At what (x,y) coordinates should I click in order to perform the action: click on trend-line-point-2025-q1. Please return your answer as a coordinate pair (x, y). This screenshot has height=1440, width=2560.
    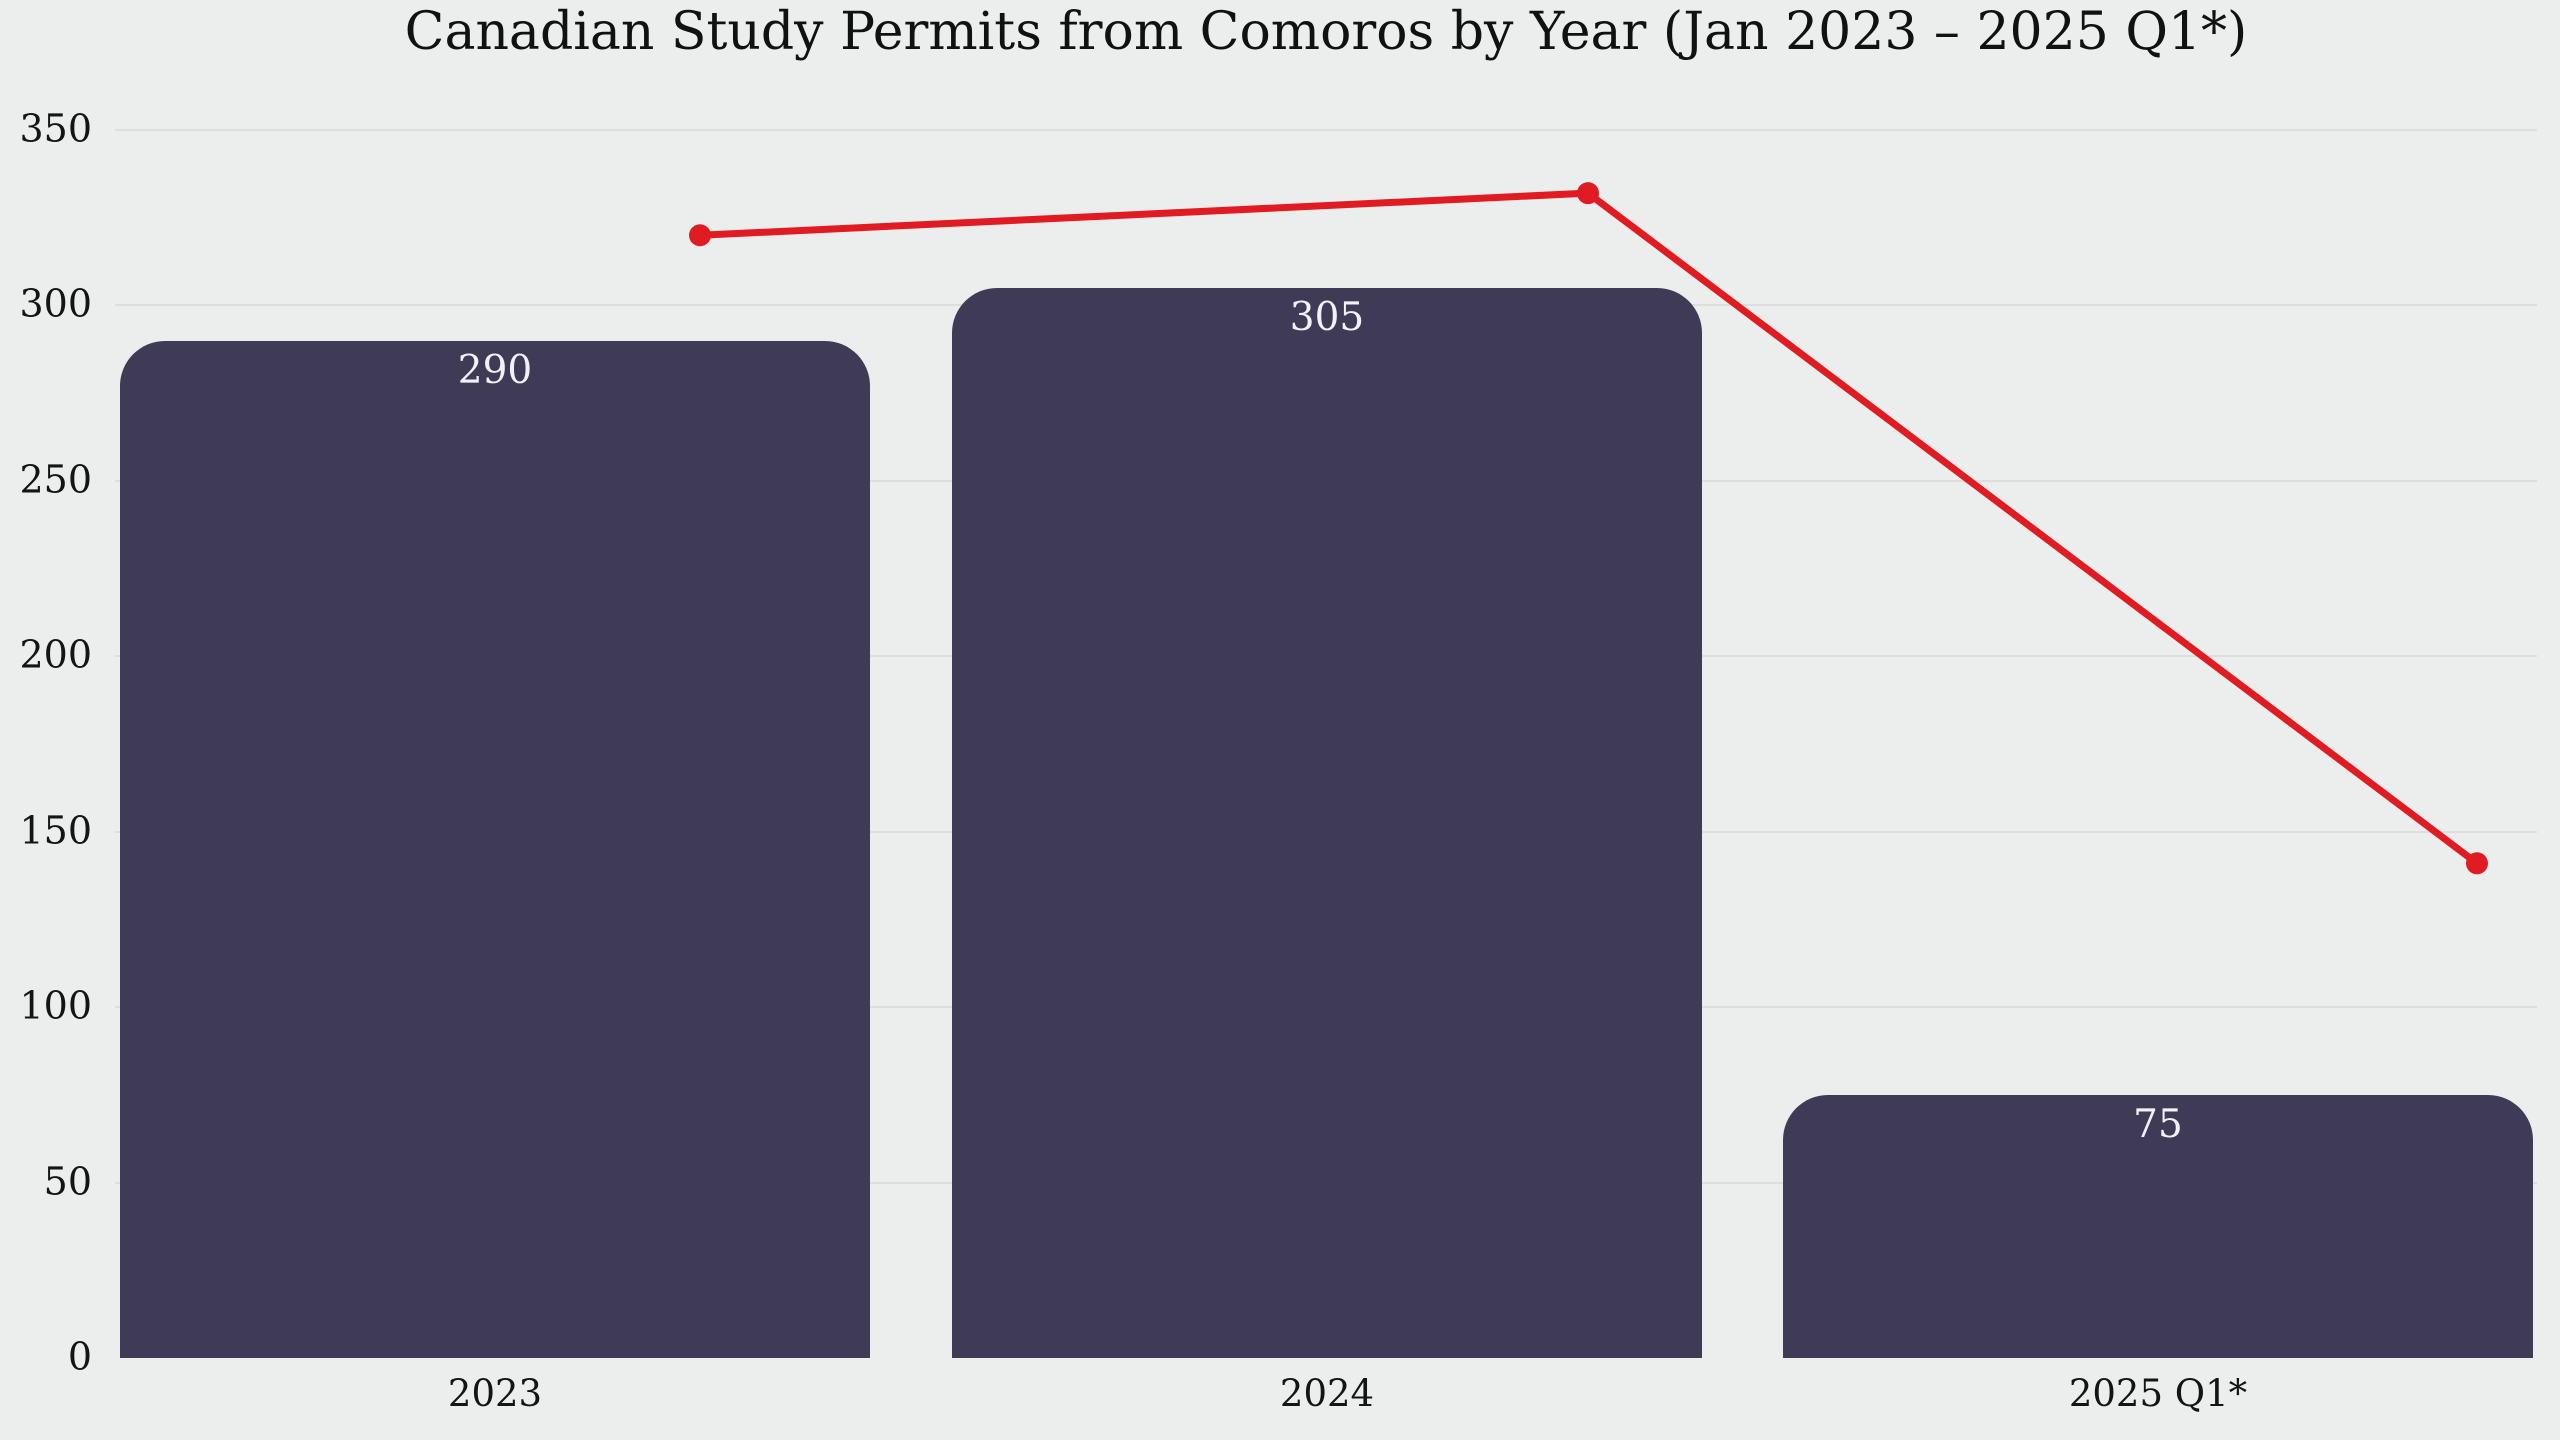
    Looking at the image, I should click on (2477, 863).